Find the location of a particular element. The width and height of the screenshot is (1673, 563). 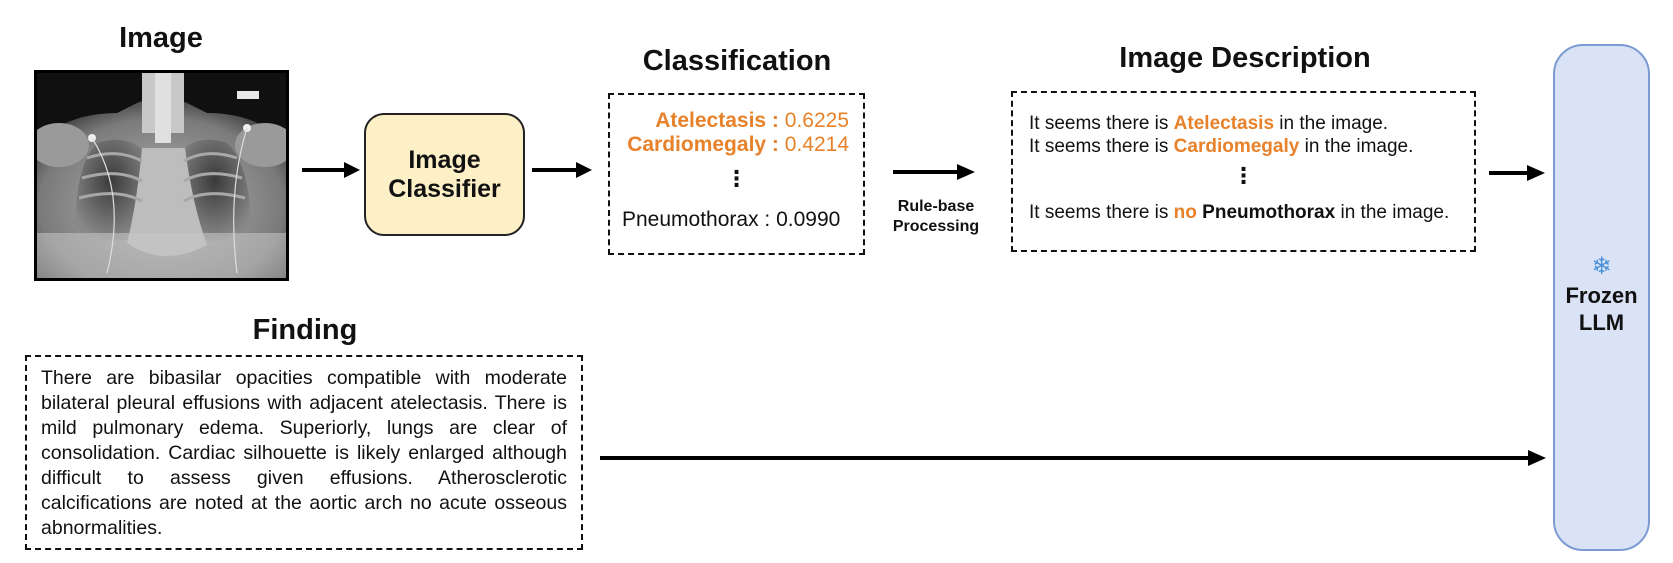

classification-ellipsis: ⋮ is located at coordinates (736, 178).